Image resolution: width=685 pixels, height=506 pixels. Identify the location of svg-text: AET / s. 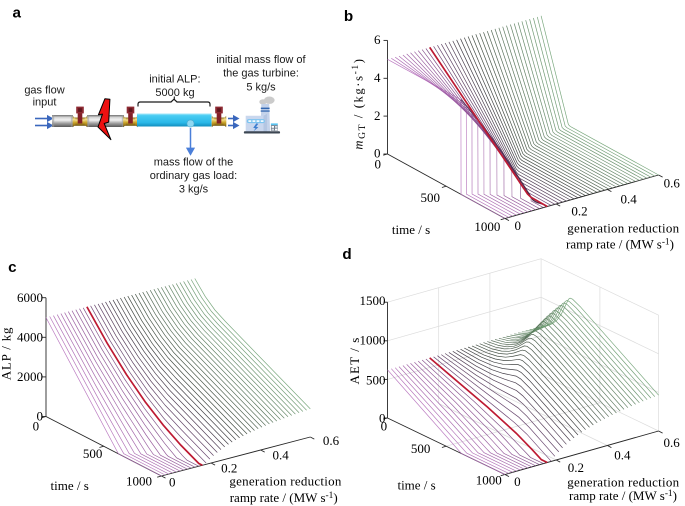
(354, 361).